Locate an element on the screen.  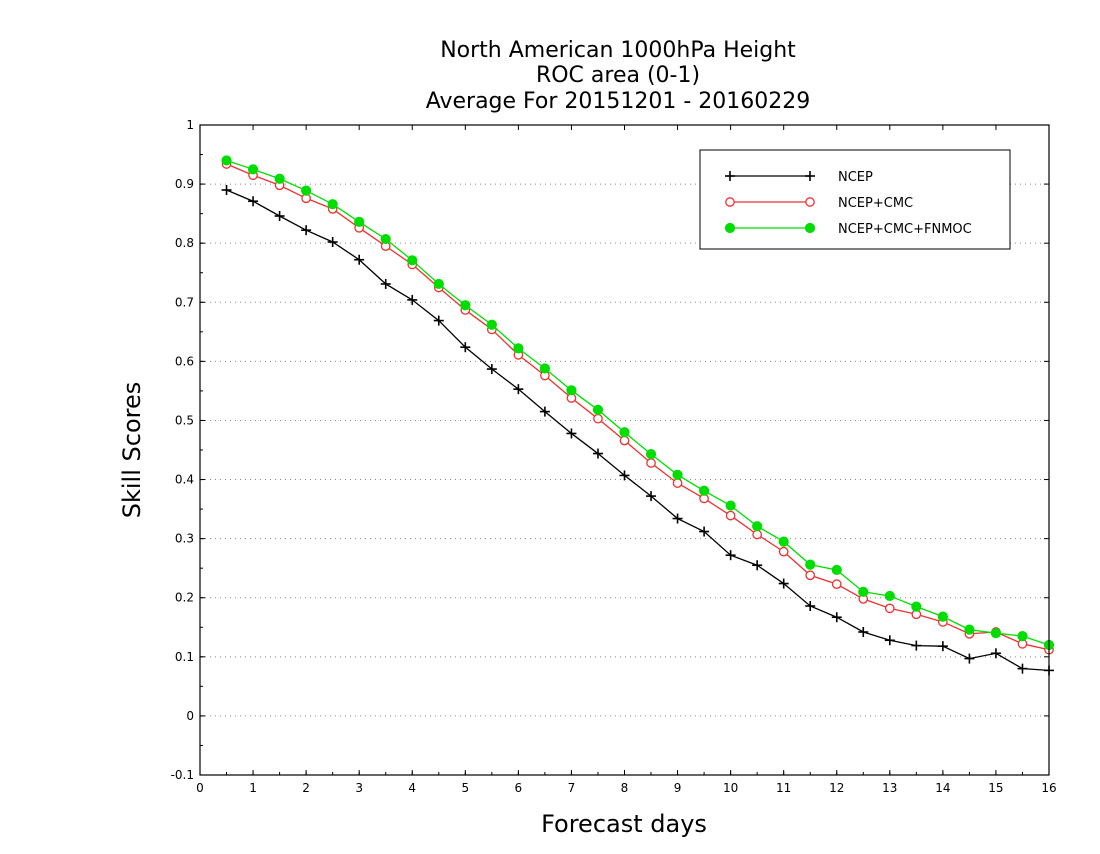
legend-entry: NCEP+CMC is located at coordinates (819, 203).